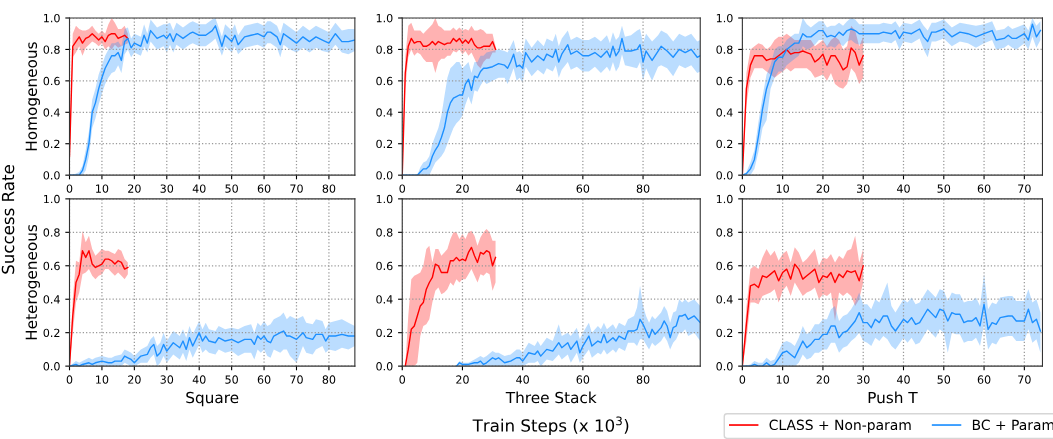 Image resolution: width=1053 pixels, height=439 pixels. I want to click on legend-label: BC + Param, so click(1012, 425).